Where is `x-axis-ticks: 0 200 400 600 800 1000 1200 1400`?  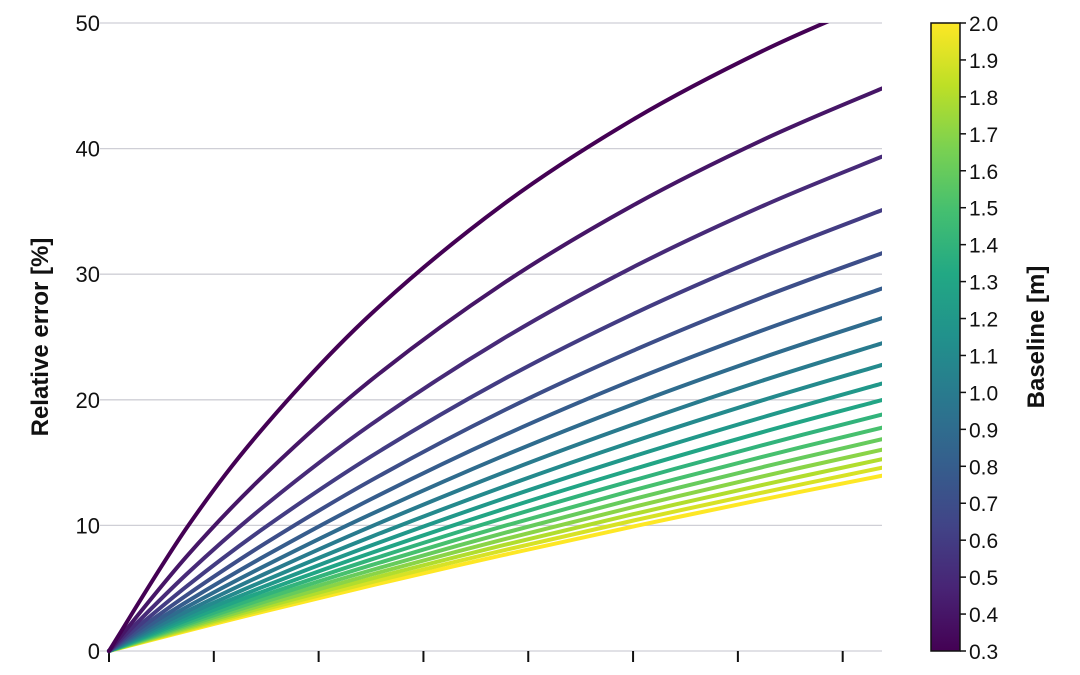 x-axis-ticks: 0 200 400 600 800 1000 1200 1400 is located at coordinates (485, 663).